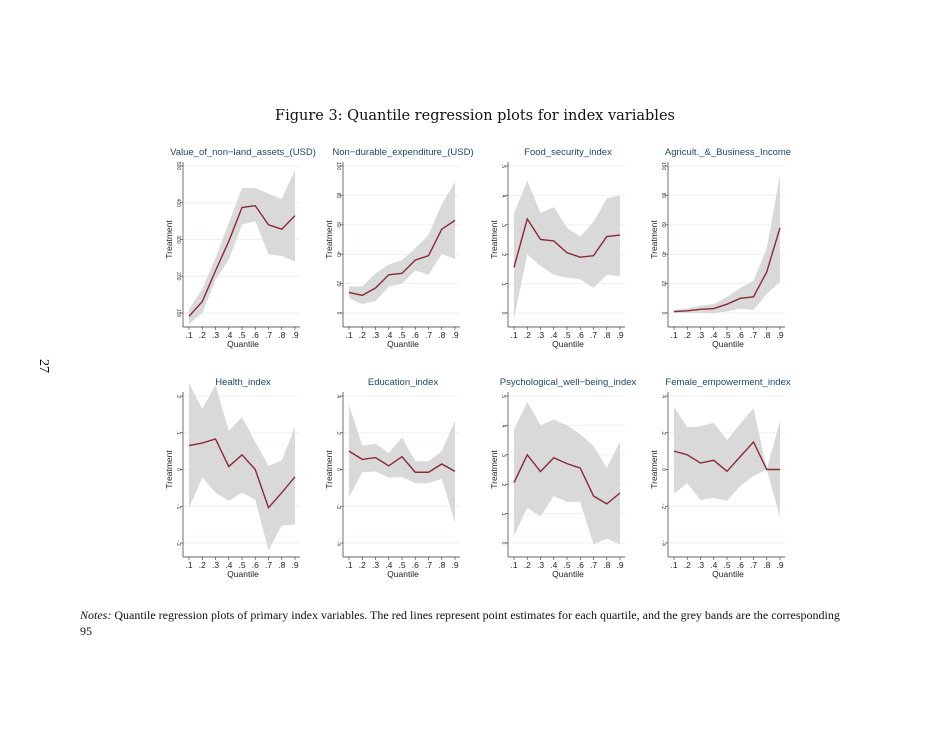 This screenshot has height=733, width=950. Describe the element at coordinates (178, 506) in the screenshot. I see `y-tick-label: -.1` at that location.